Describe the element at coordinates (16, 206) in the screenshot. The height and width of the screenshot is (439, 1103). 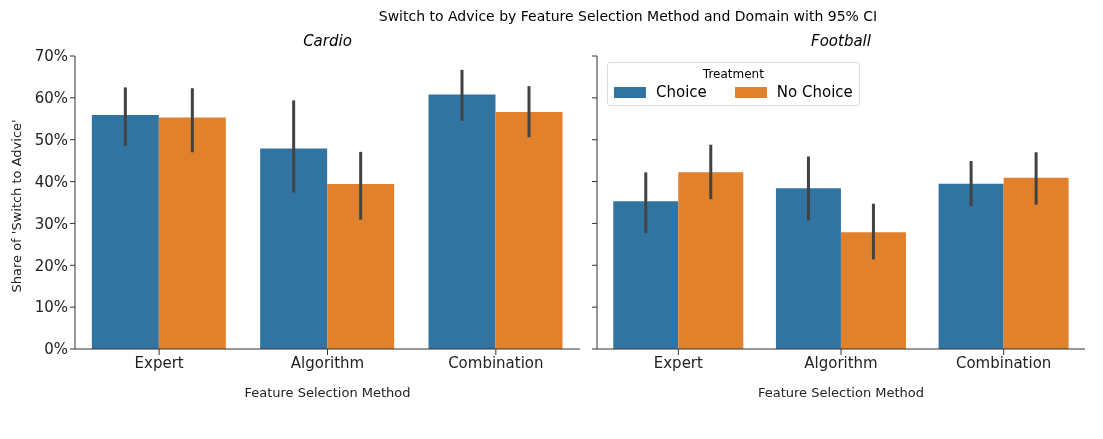
I see `y-axis-title: Share of 'Switch to Advice'` at that location.